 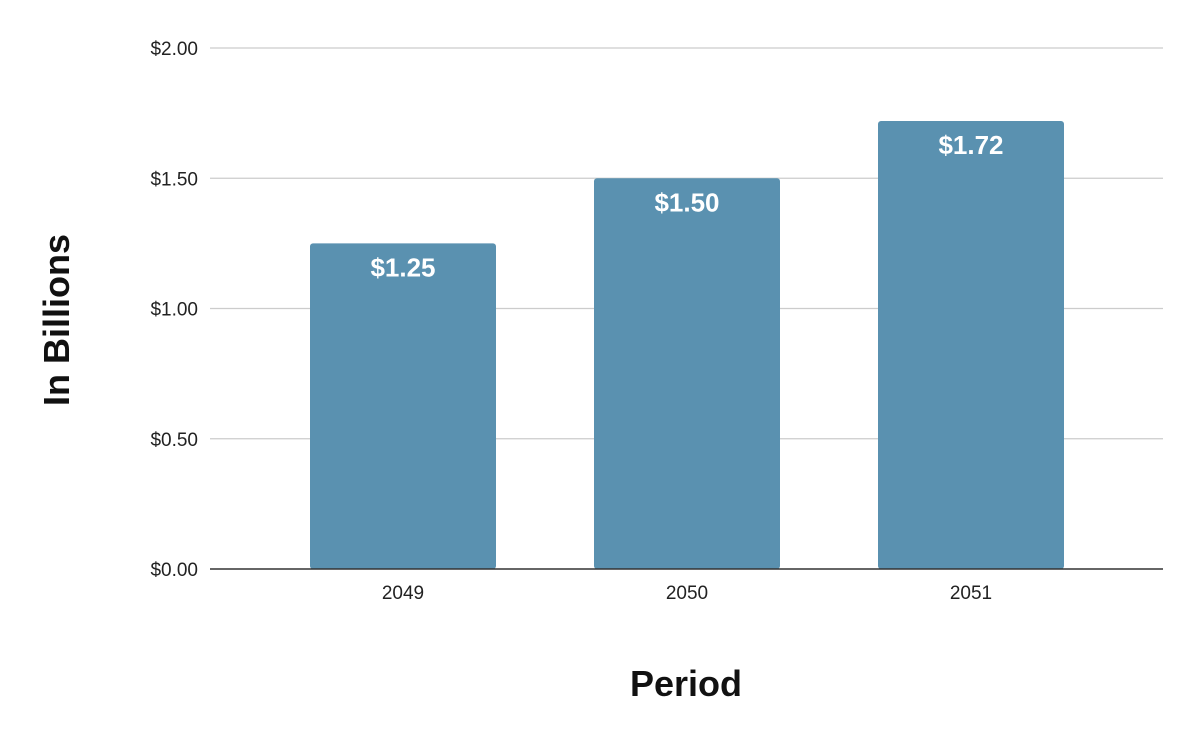 I want to click on data-label: $1.50, so click(x=686, y=202).